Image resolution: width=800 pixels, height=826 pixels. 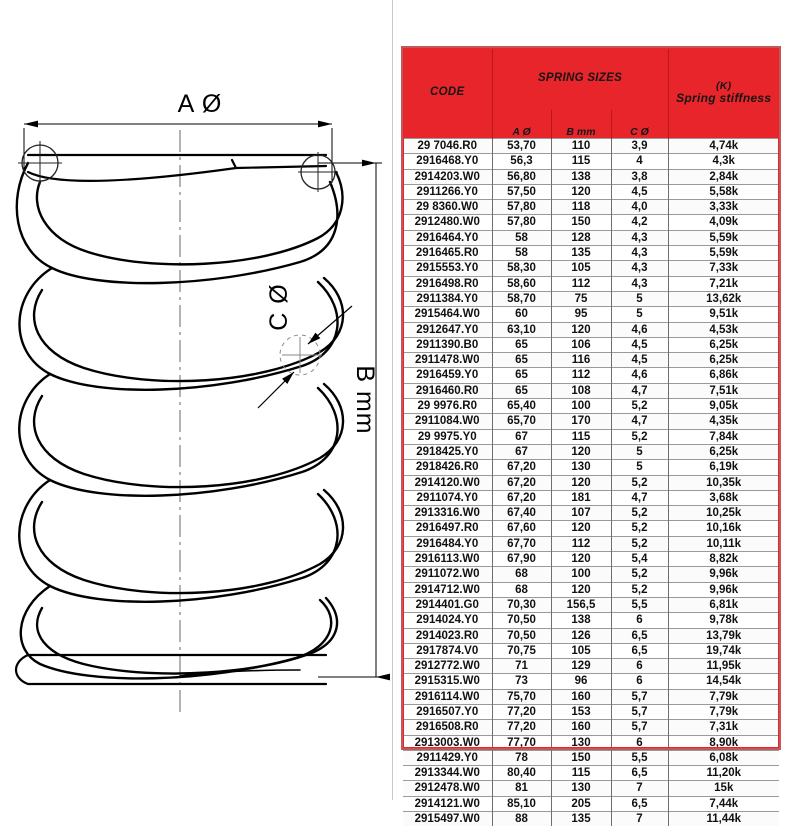 What do you see at coordinates (447, 497) in the screenshot?
I see `cell-code: 2911074.Y0` at bounding box center [447, 497].